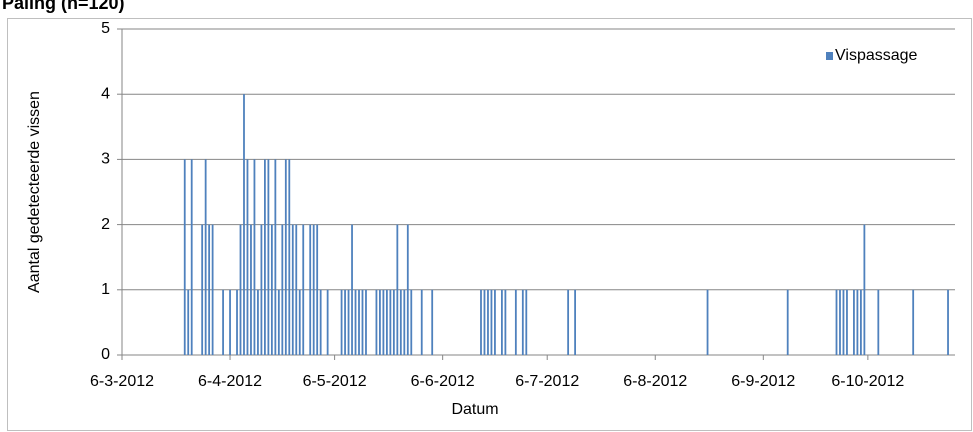 The width and height of the screenshot is (973, 432). I want to click on y-tick-label: 1, so click(105, 289).